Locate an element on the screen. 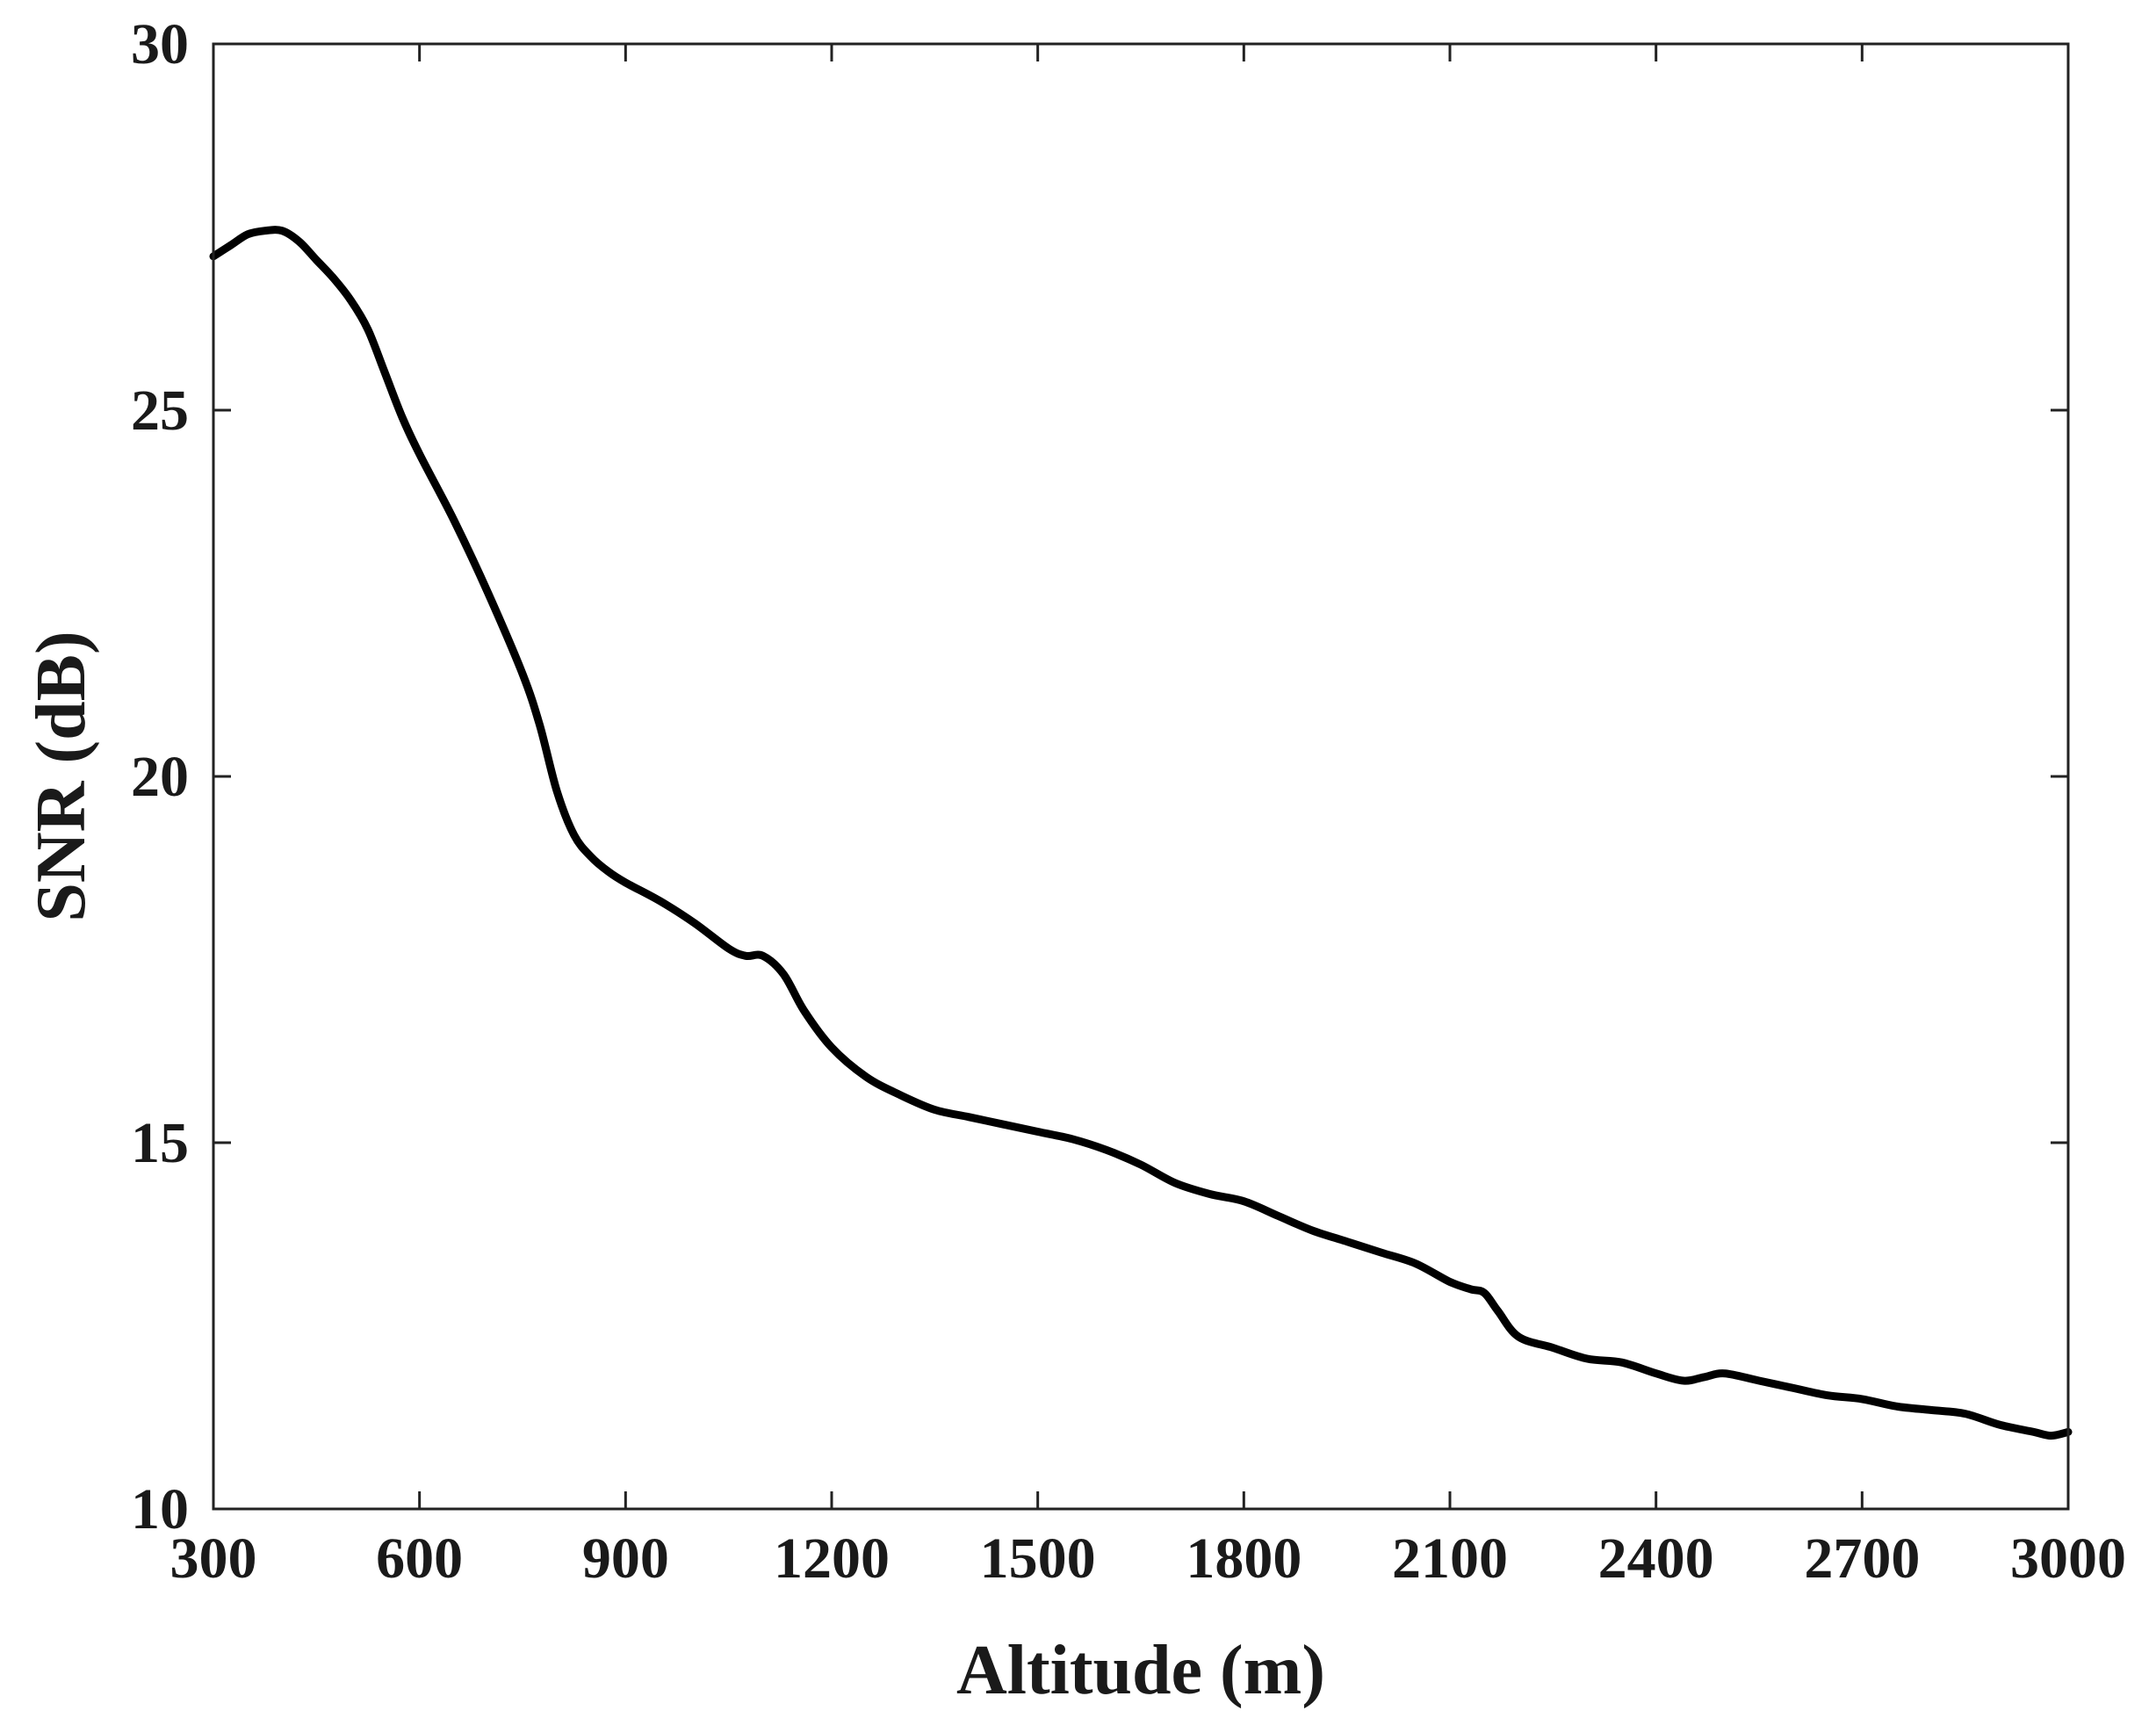 Image resolution: width=2156 pixels, height=1725 pixels. x-tick-label-2400: 2400 is located at coordinates (1656, 1559).